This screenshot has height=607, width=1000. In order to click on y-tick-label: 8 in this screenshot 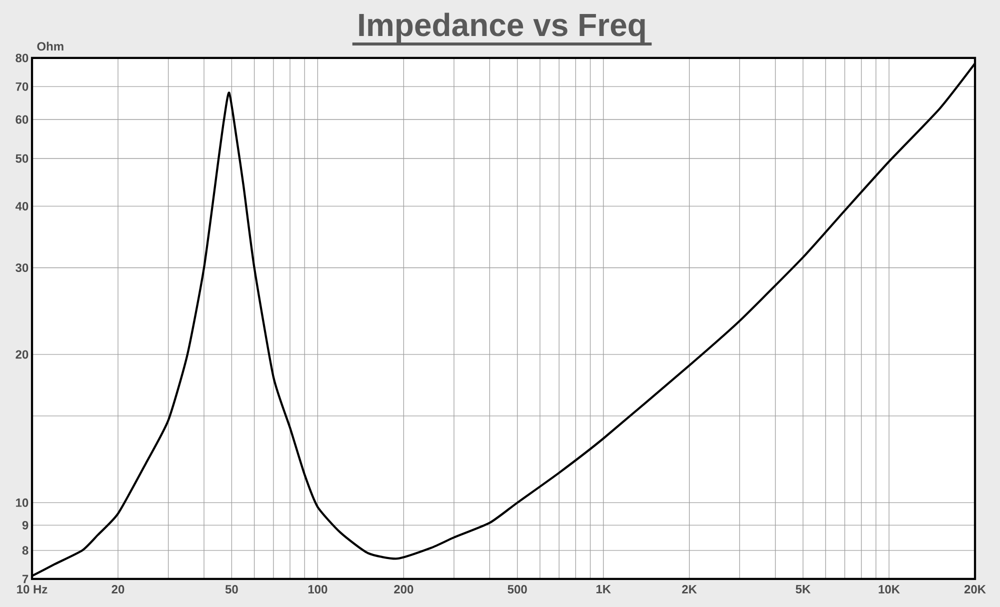, I will do `click(25, 550)`.